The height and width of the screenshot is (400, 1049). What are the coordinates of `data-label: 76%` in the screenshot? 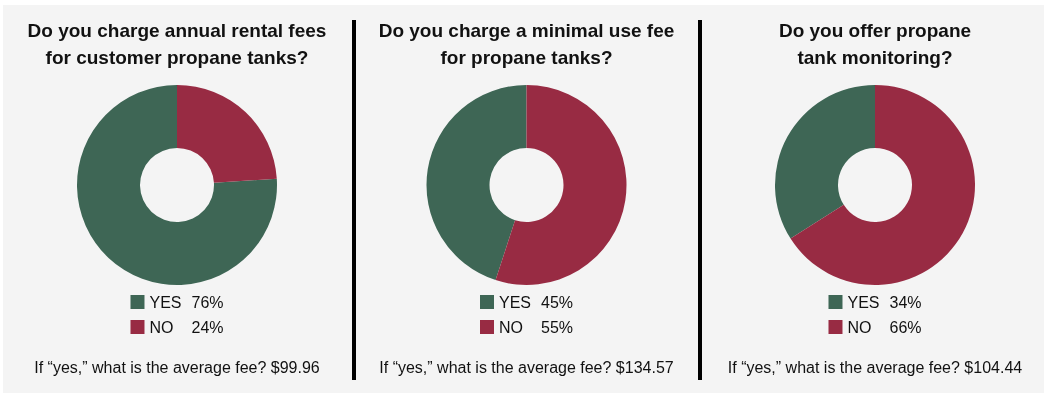 It's located at (207, 302).